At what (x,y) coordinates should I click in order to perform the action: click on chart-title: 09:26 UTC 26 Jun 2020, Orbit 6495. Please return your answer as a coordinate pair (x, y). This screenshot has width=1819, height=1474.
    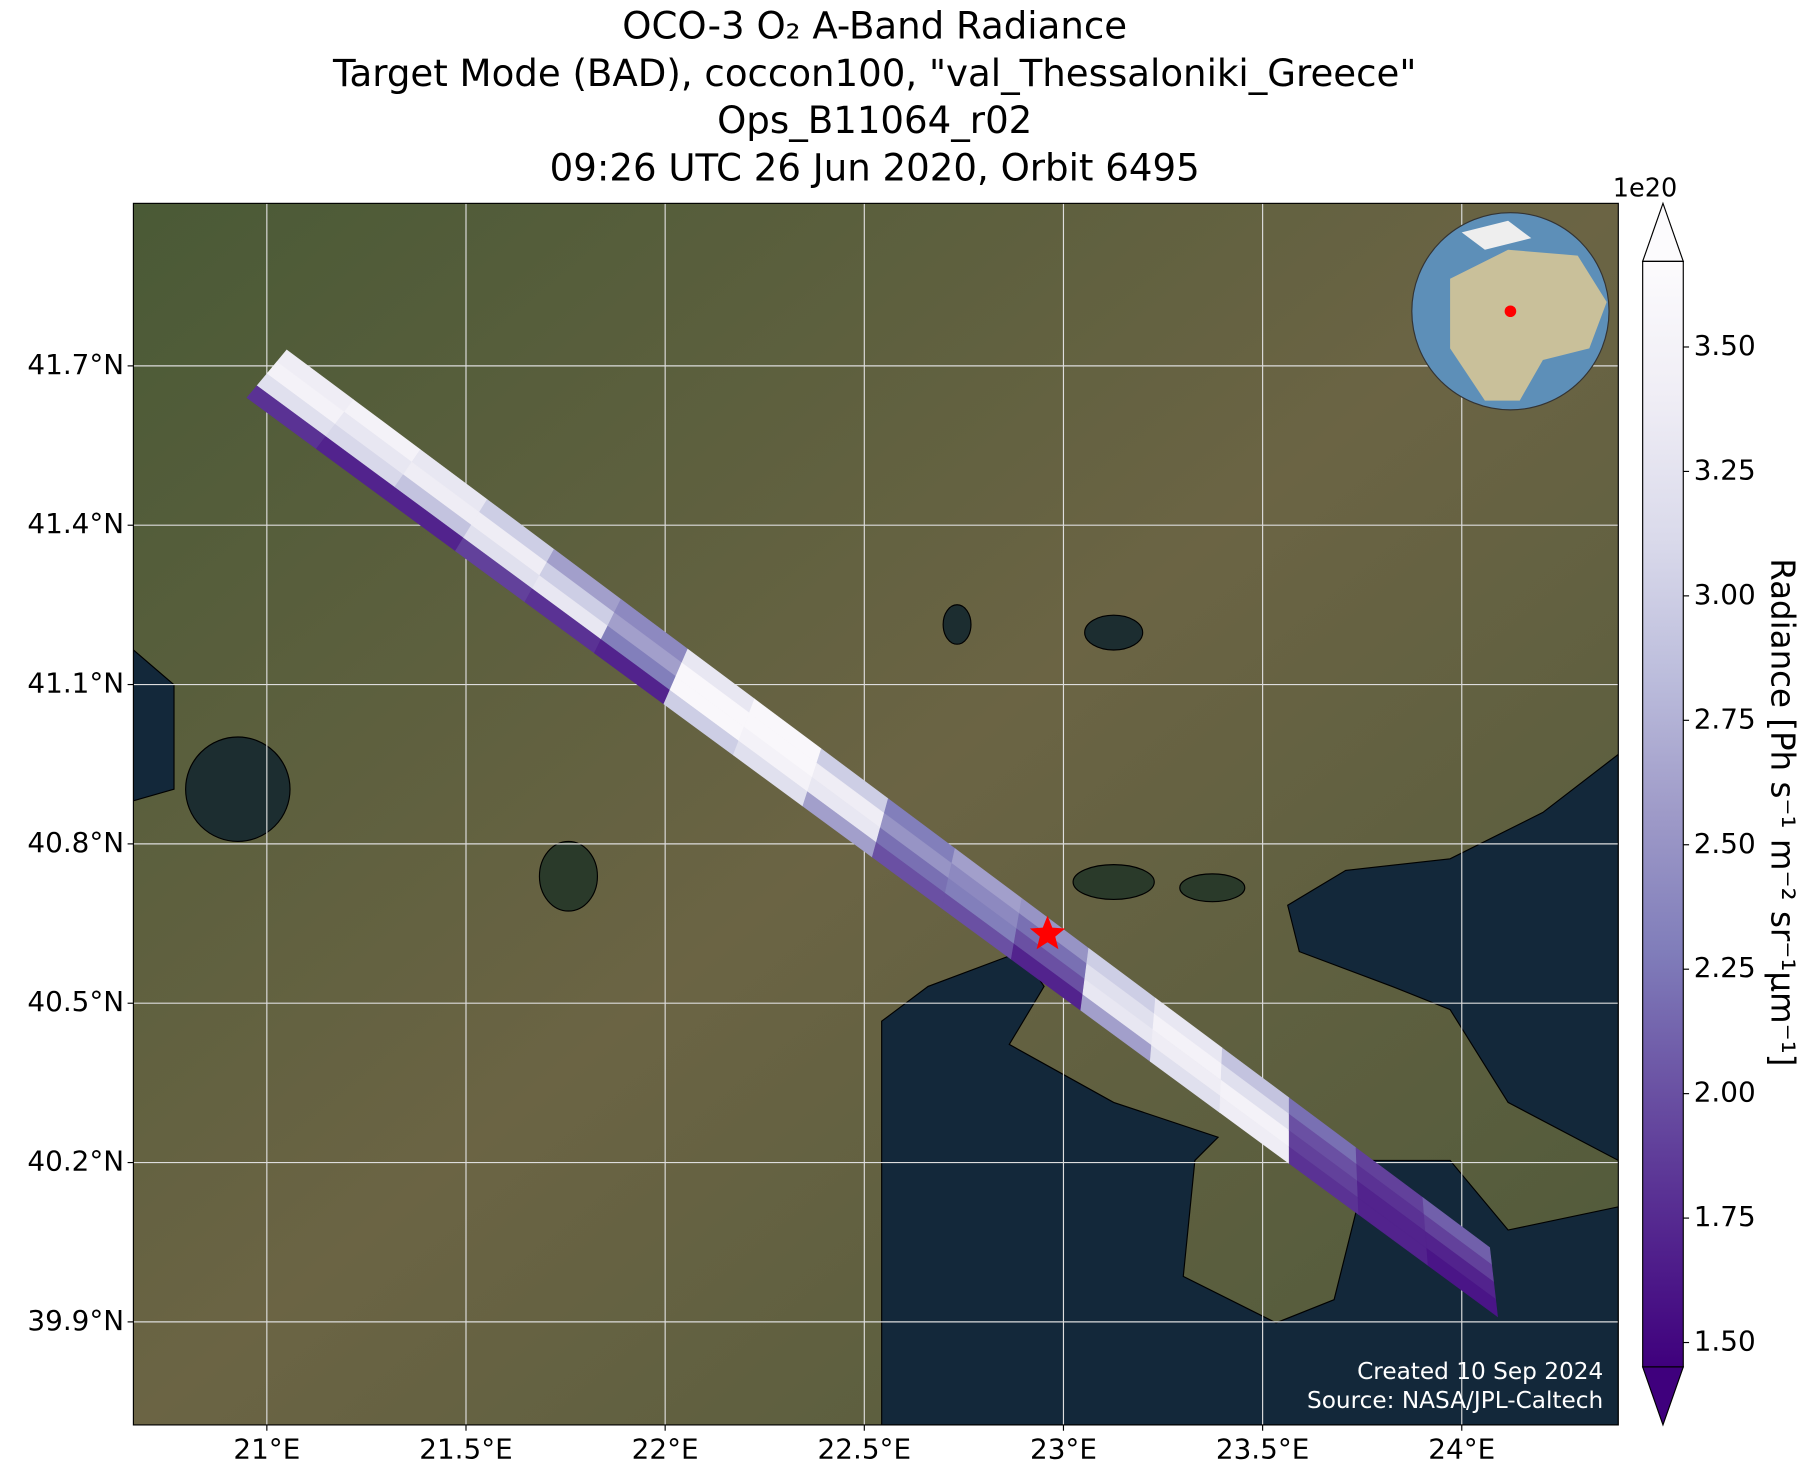
    Looking at the image, I should click on (875, 167).